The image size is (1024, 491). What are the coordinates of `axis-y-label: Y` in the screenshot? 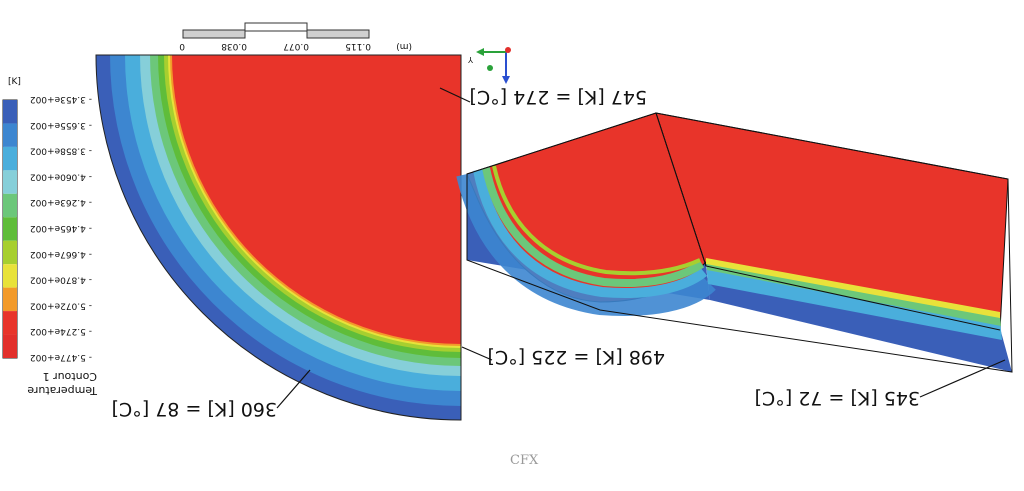 It's located at (471, 59).